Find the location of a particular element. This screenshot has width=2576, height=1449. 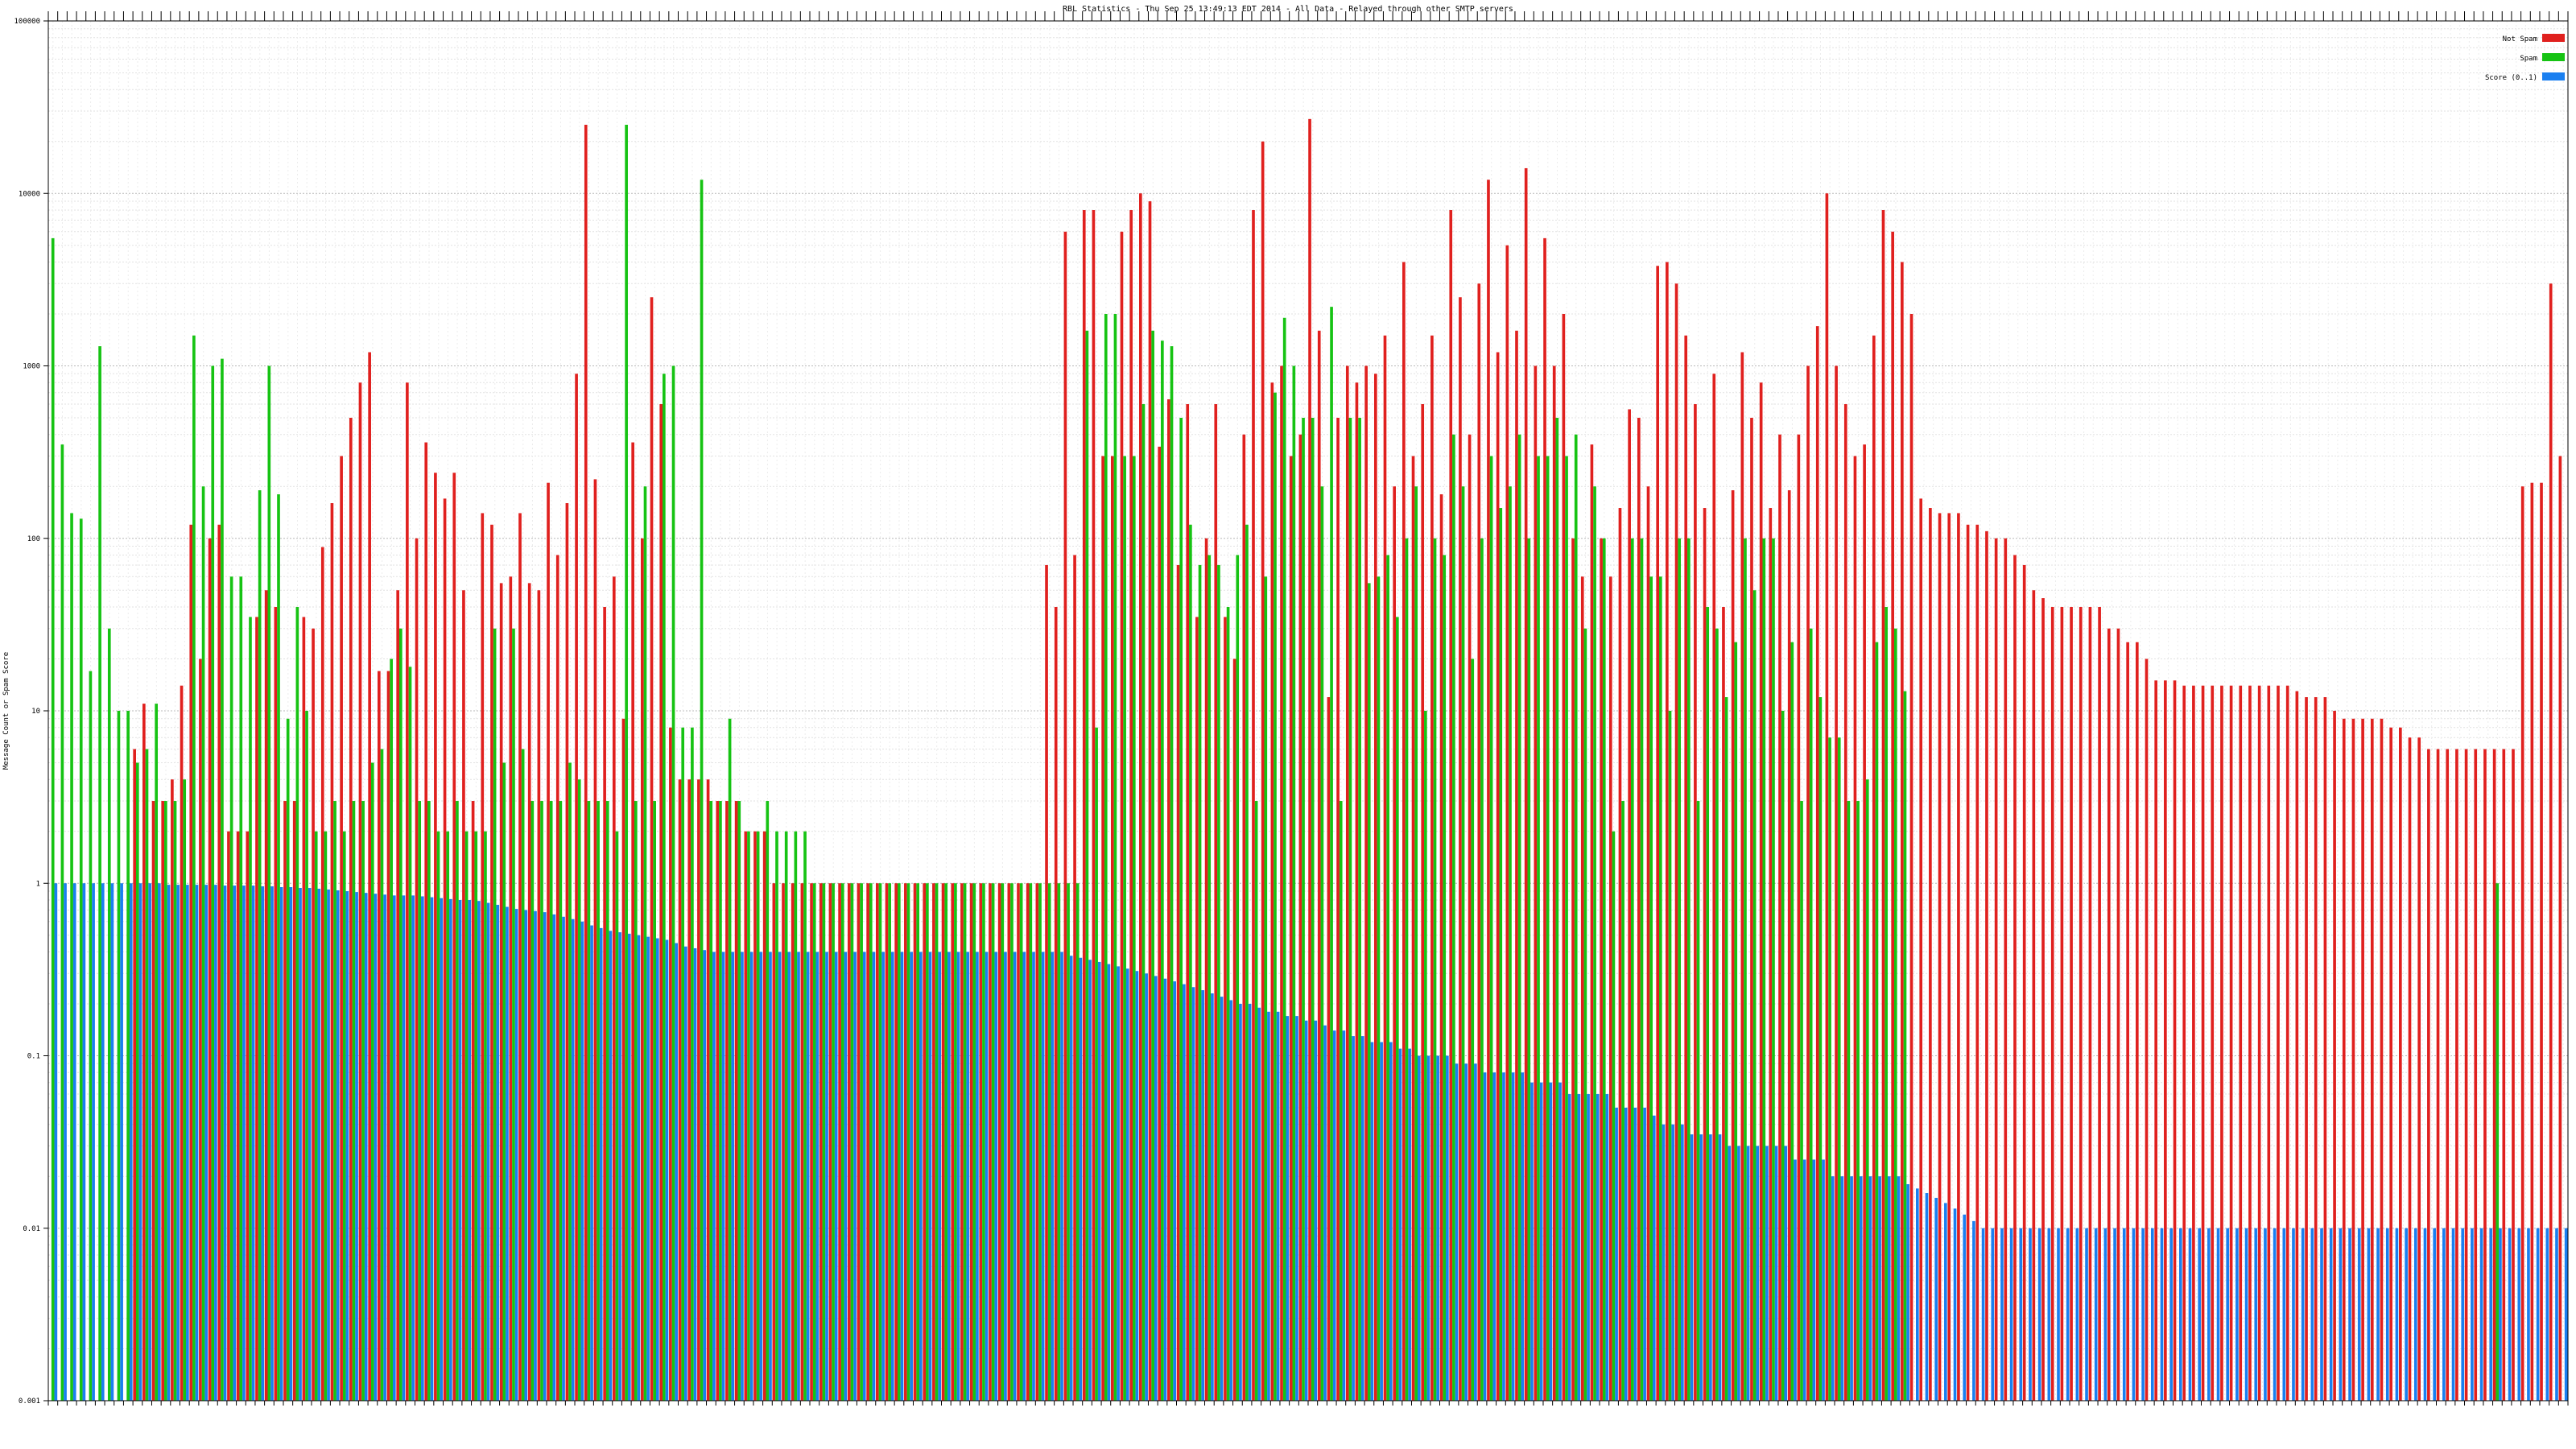

legend-swatch is located at coordinates (2553, 38).